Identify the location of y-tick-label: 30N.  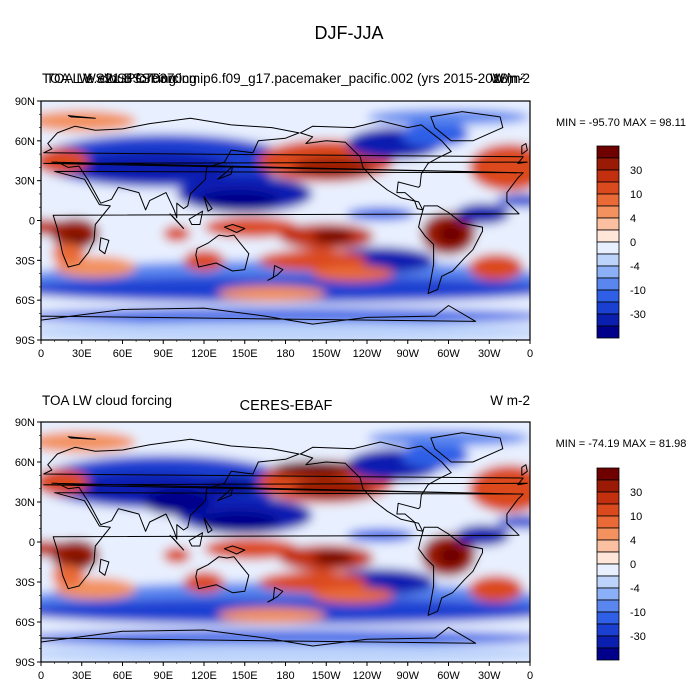
(25, 182).